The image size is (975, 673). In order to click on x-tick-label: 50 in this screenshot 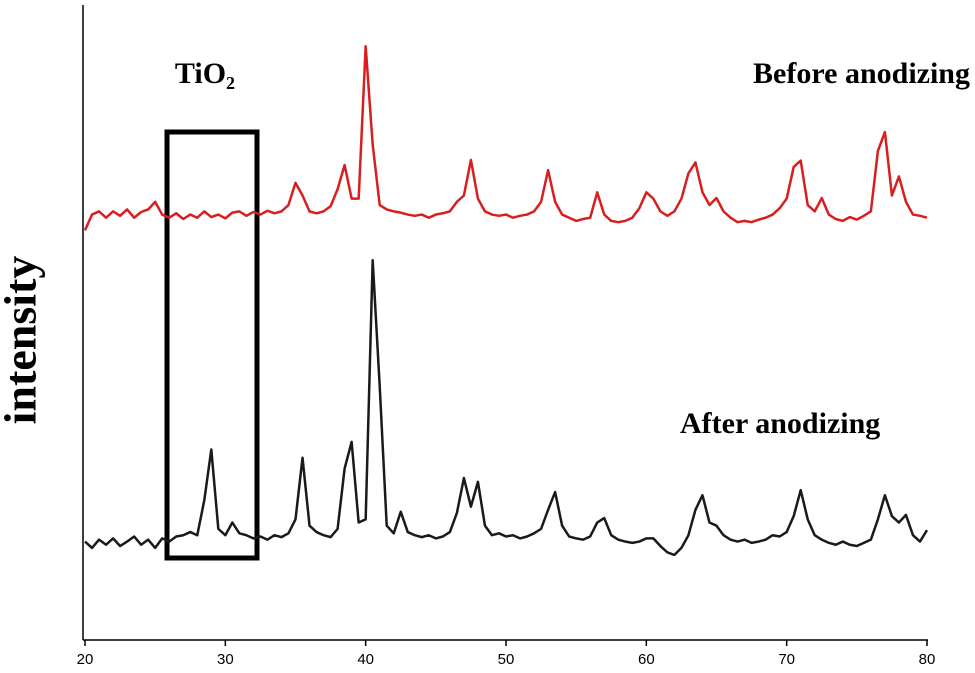, I will do `click(506, 659)`.